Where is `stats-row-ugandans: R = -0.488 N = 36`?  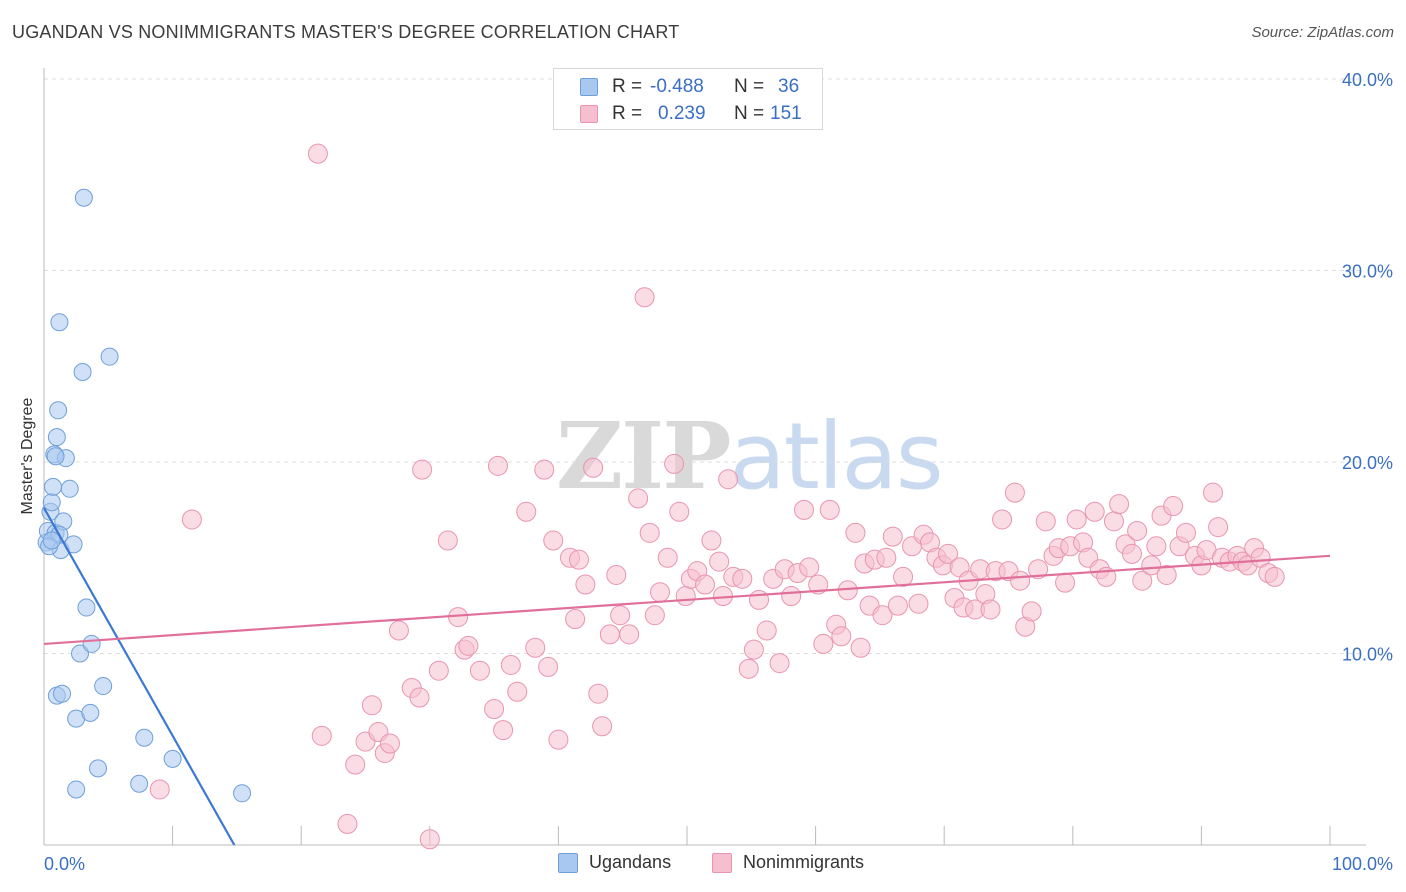
stats-row-ugandans: R = -0.488 N = 36 is located at coordinates (688, 87).